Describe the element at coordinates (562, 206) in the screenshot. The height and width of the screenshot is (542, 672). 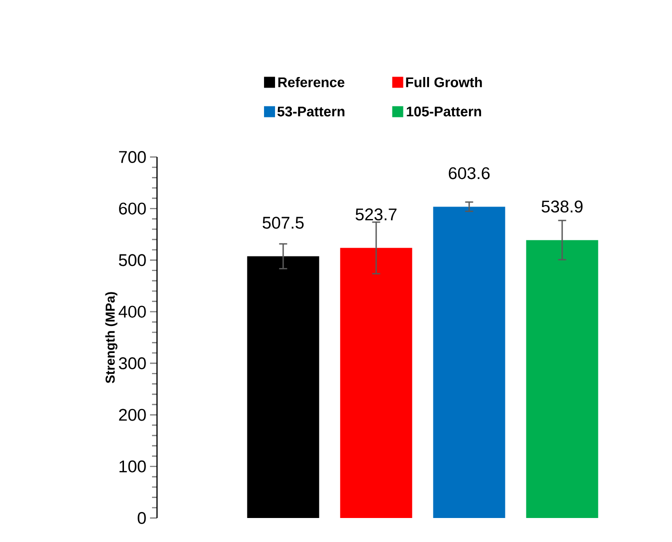
I see `data-label: 538.9` at that location.